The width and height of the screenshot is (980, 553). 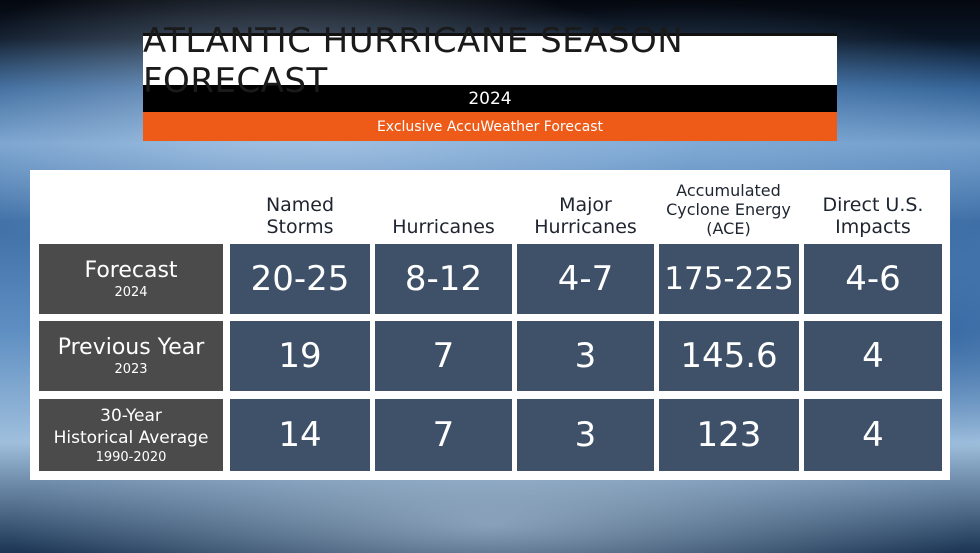 I want to click on banner-year: 2024, so click(x=490, y=98).